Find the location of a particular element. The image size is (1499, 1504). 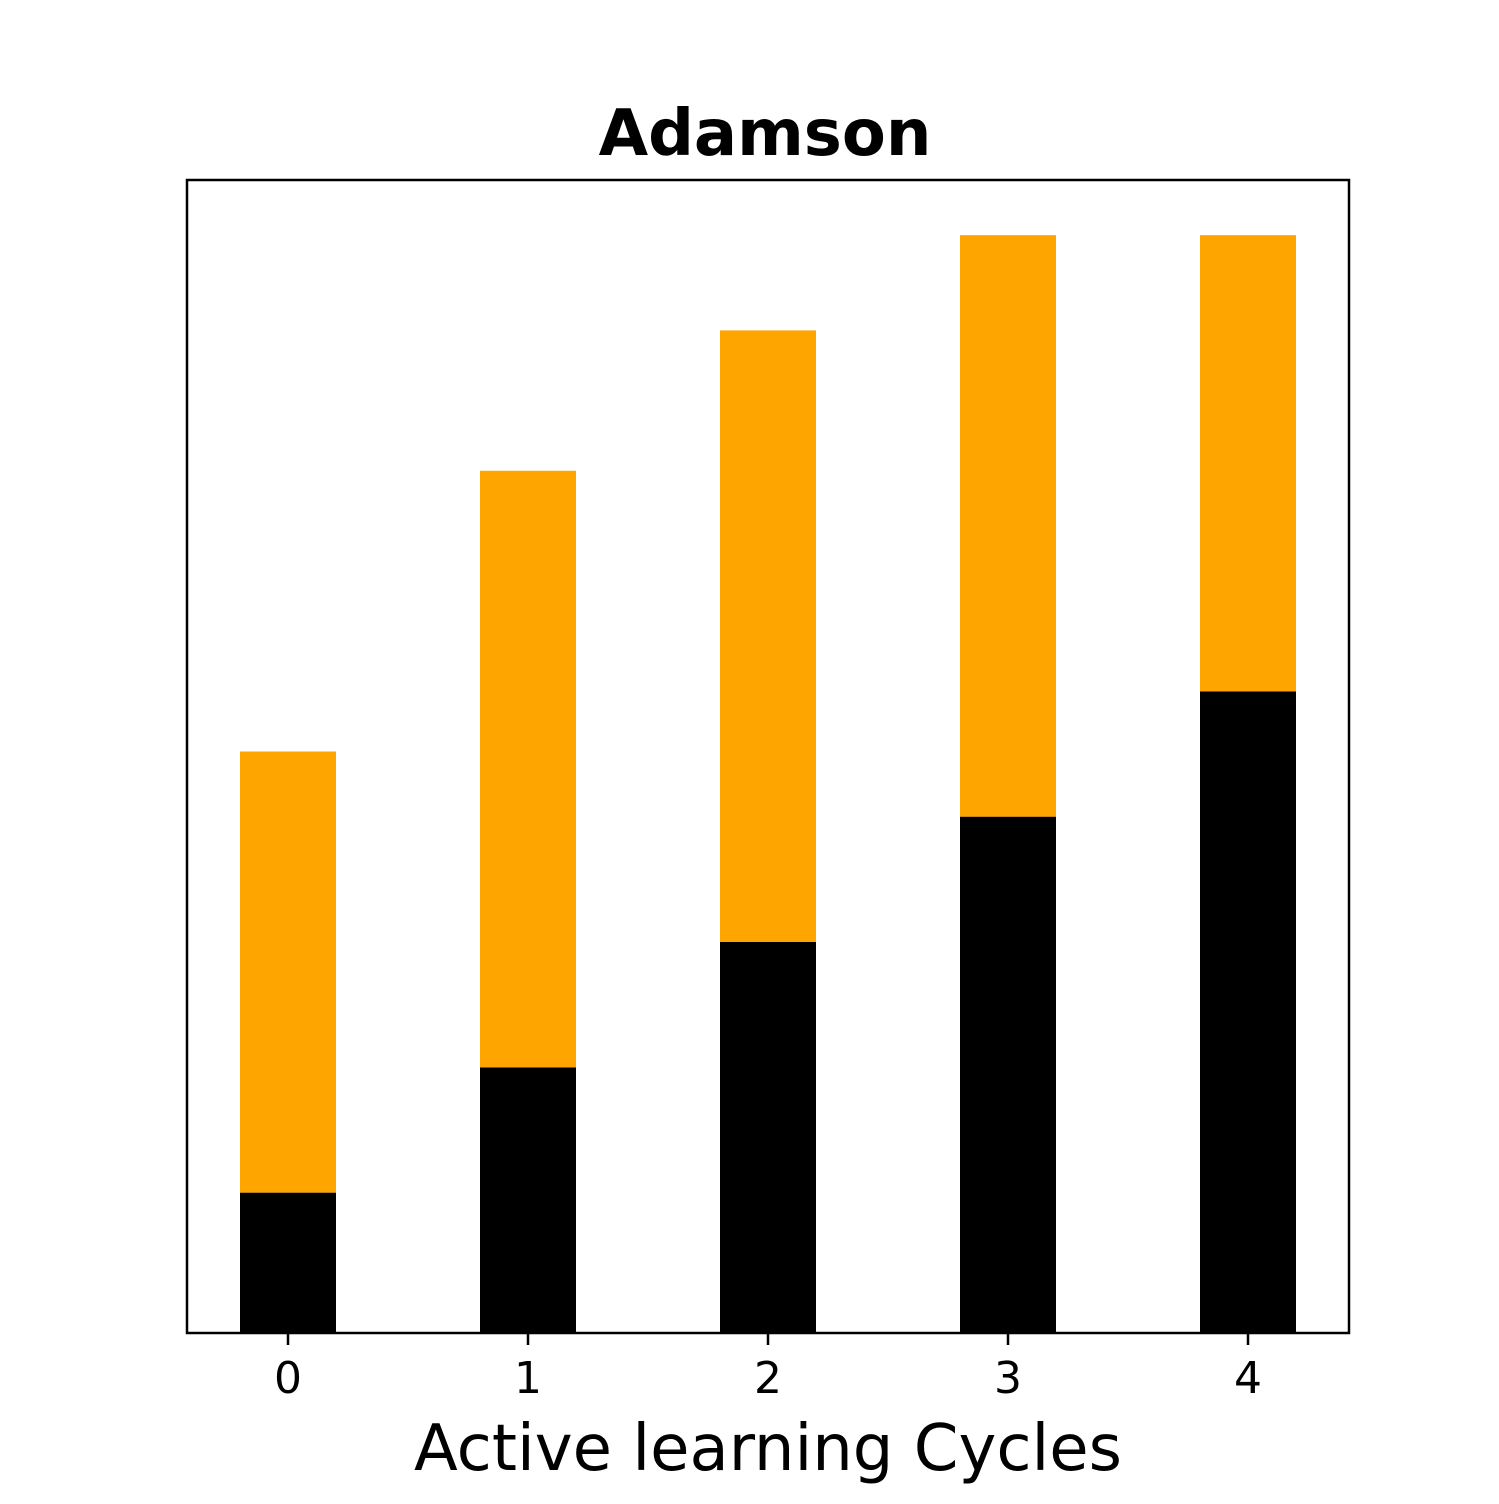

x-axis-ticks: 0 1 2 3 4 is located at coordinates (768, 1368).